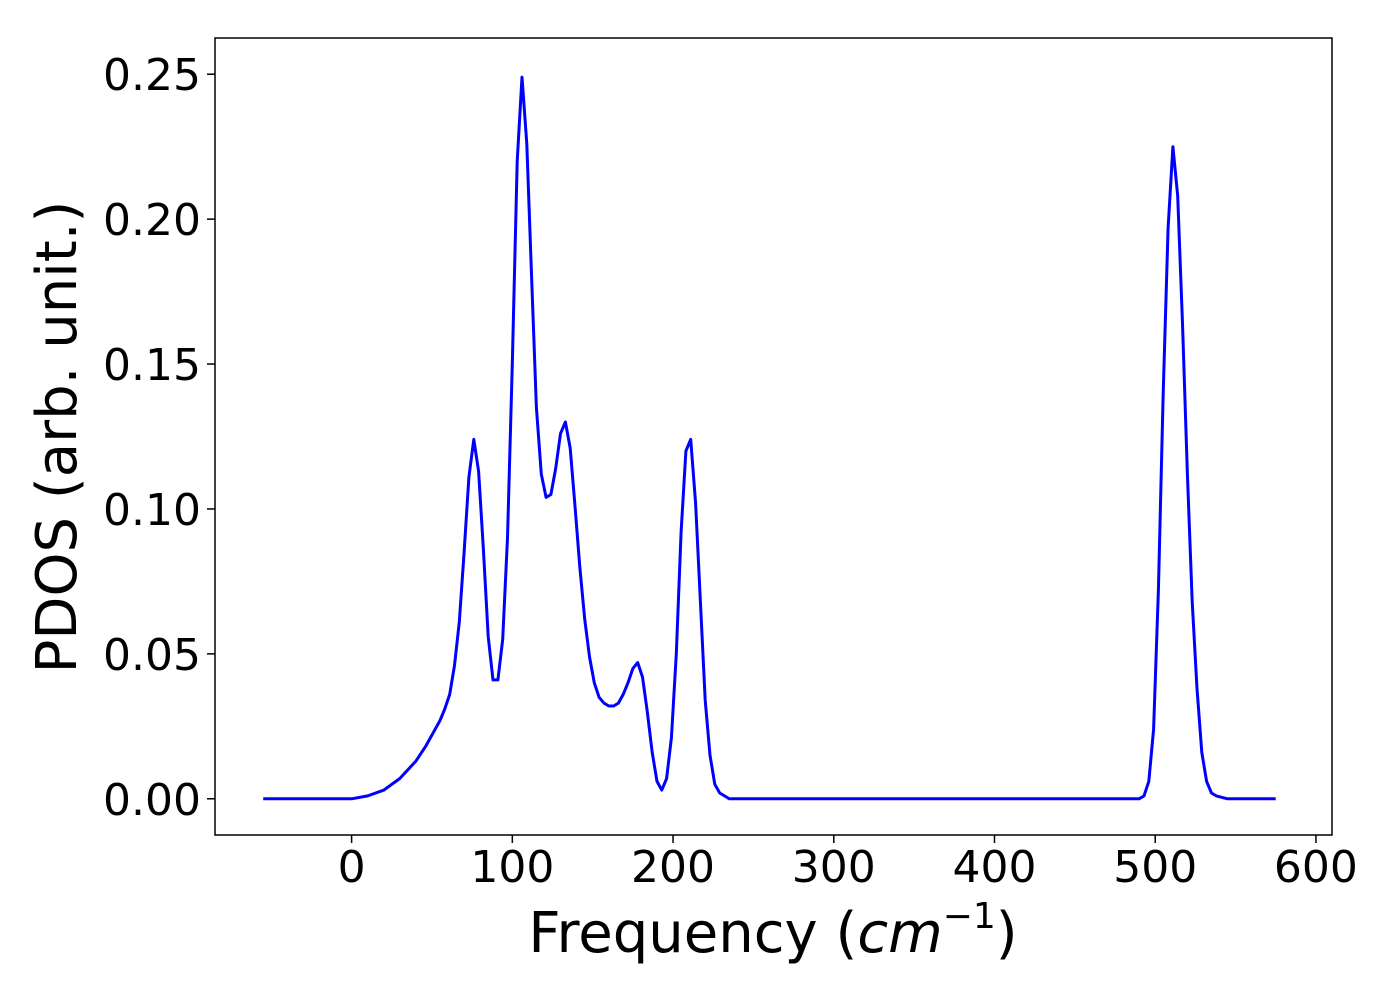 This screenshot has height=1000, width=1400. I want to click on x-tick-label: 600, so click(1316, 867).